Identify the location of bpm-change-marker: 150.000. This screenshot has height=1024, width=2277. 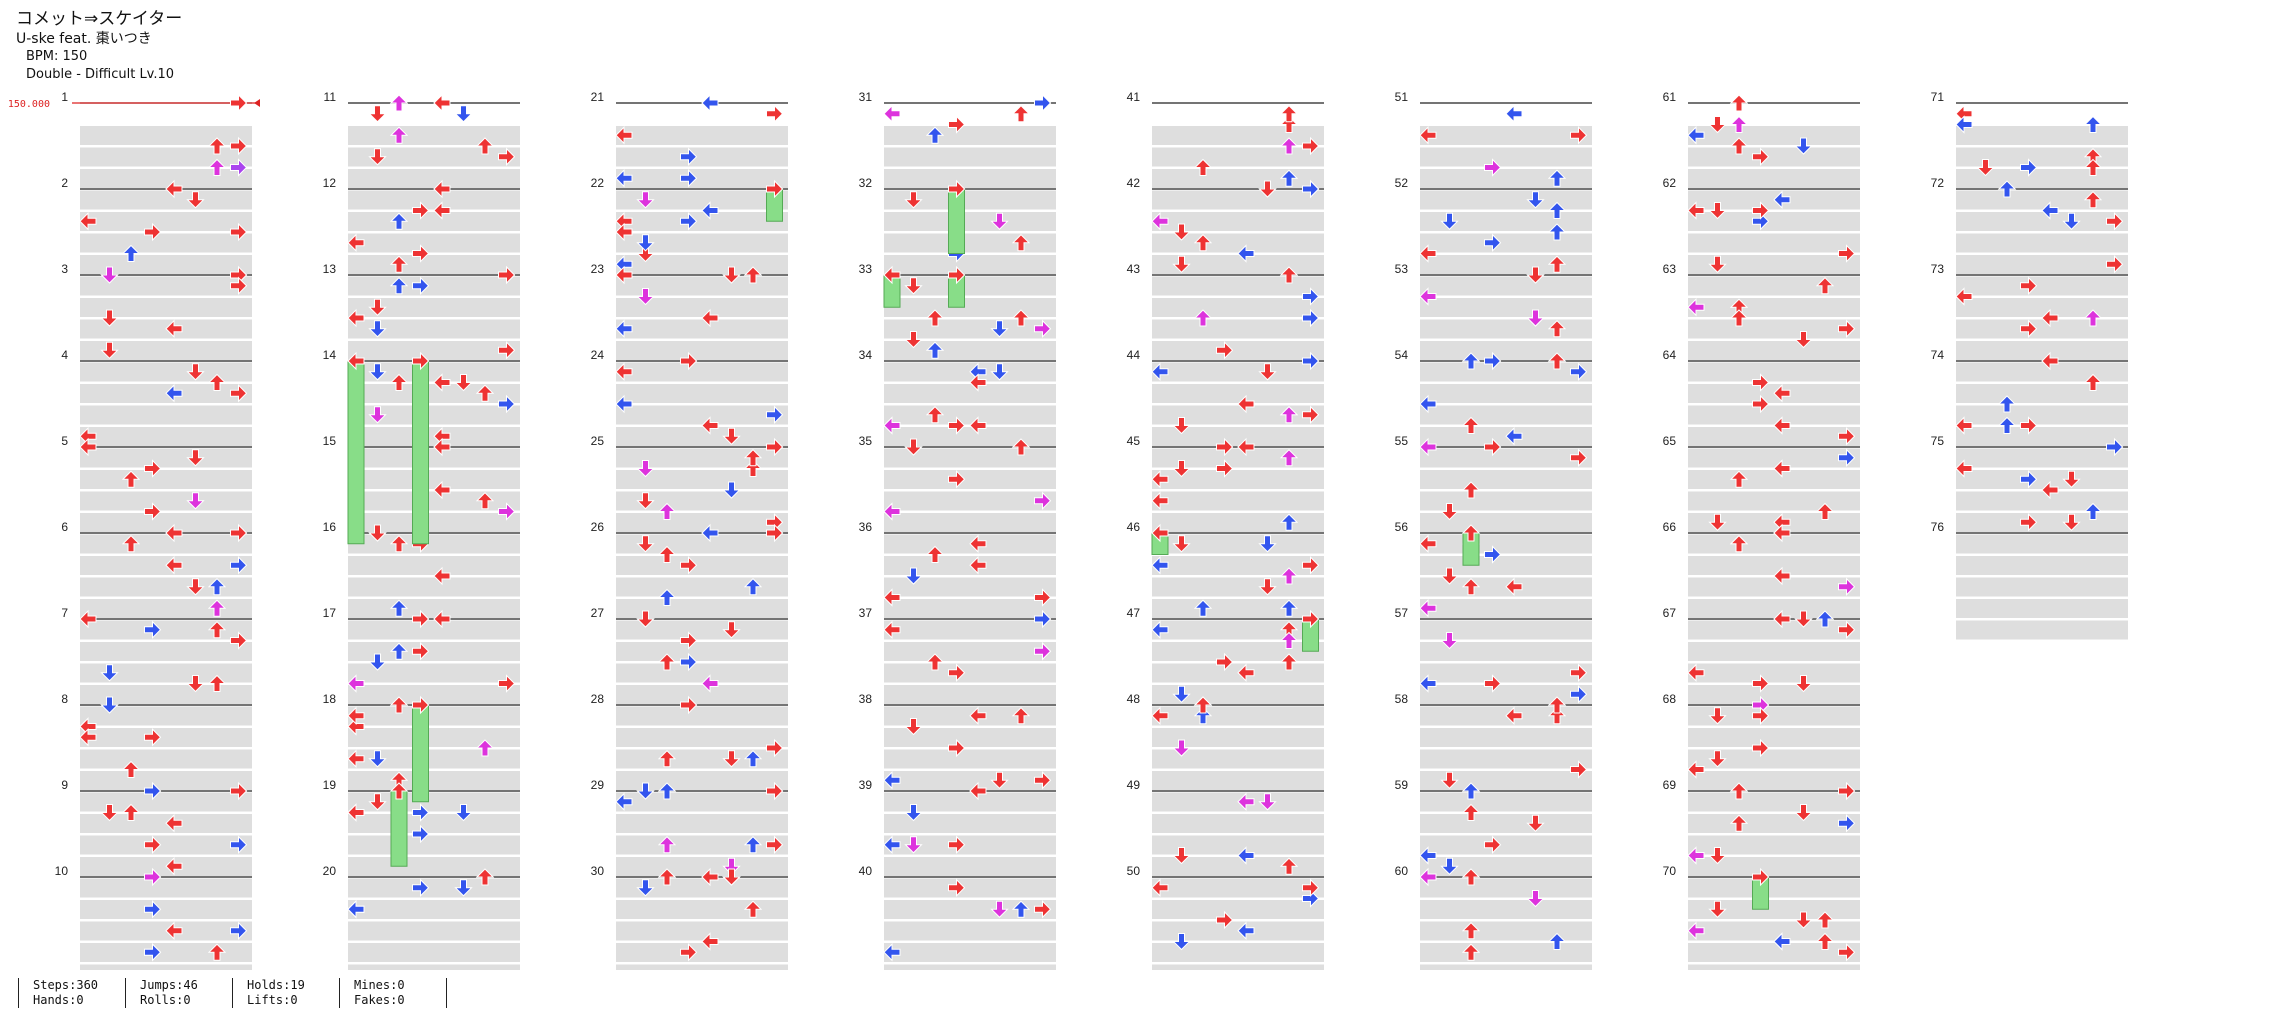
(134, 104).